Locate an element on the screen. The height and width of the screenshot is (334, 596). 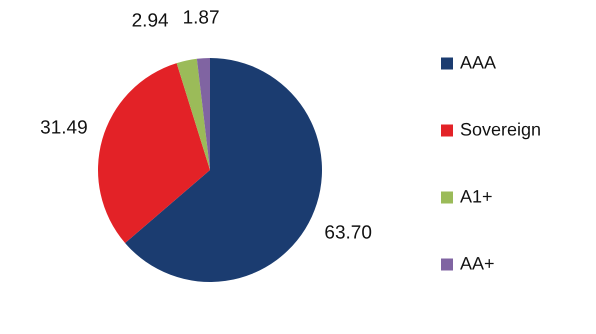
data-label: 63.70 is located at coordinates (348, 233).